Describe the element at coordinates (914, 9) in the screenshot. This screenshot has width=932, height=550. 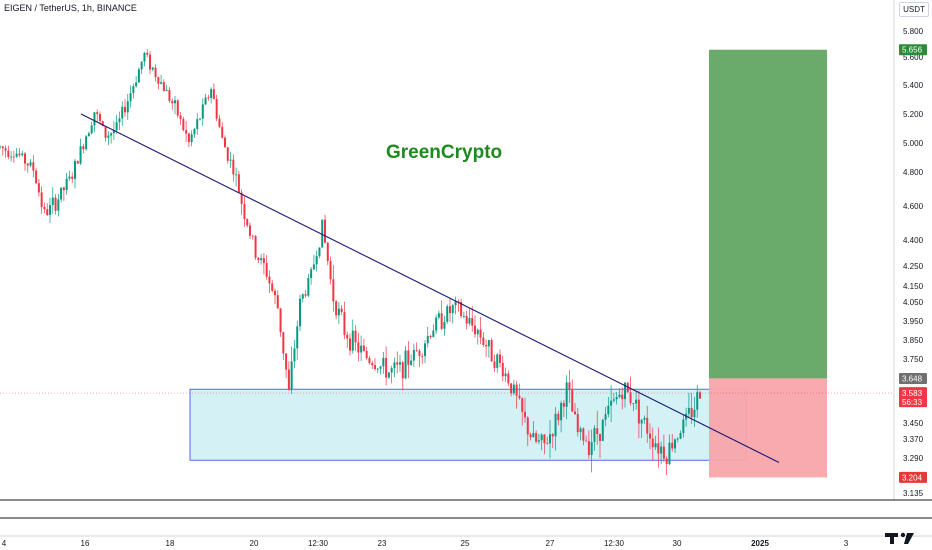
I see `currency-label: USDT` at that location.